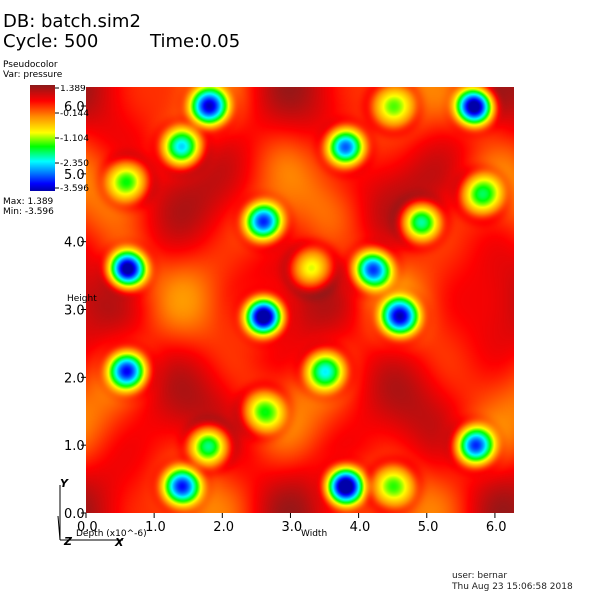  Describe the element at coordinates (74, 175) in the screenshot. I see `y-tick-label: 5.0` at that location.